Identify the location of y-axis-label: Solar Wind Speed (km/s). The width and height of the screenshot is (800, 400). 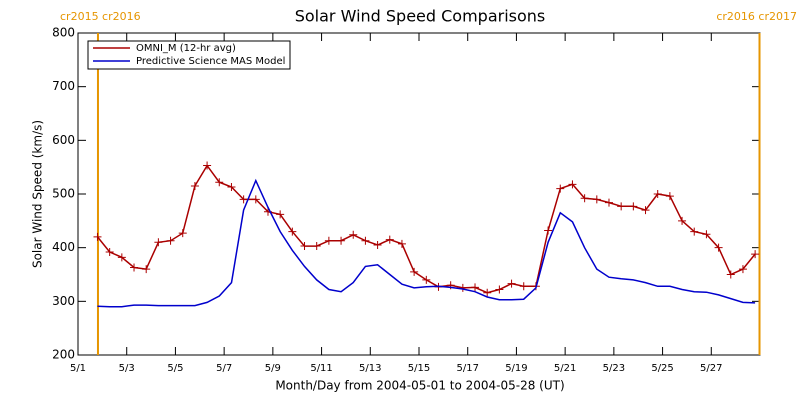
(38, 194).